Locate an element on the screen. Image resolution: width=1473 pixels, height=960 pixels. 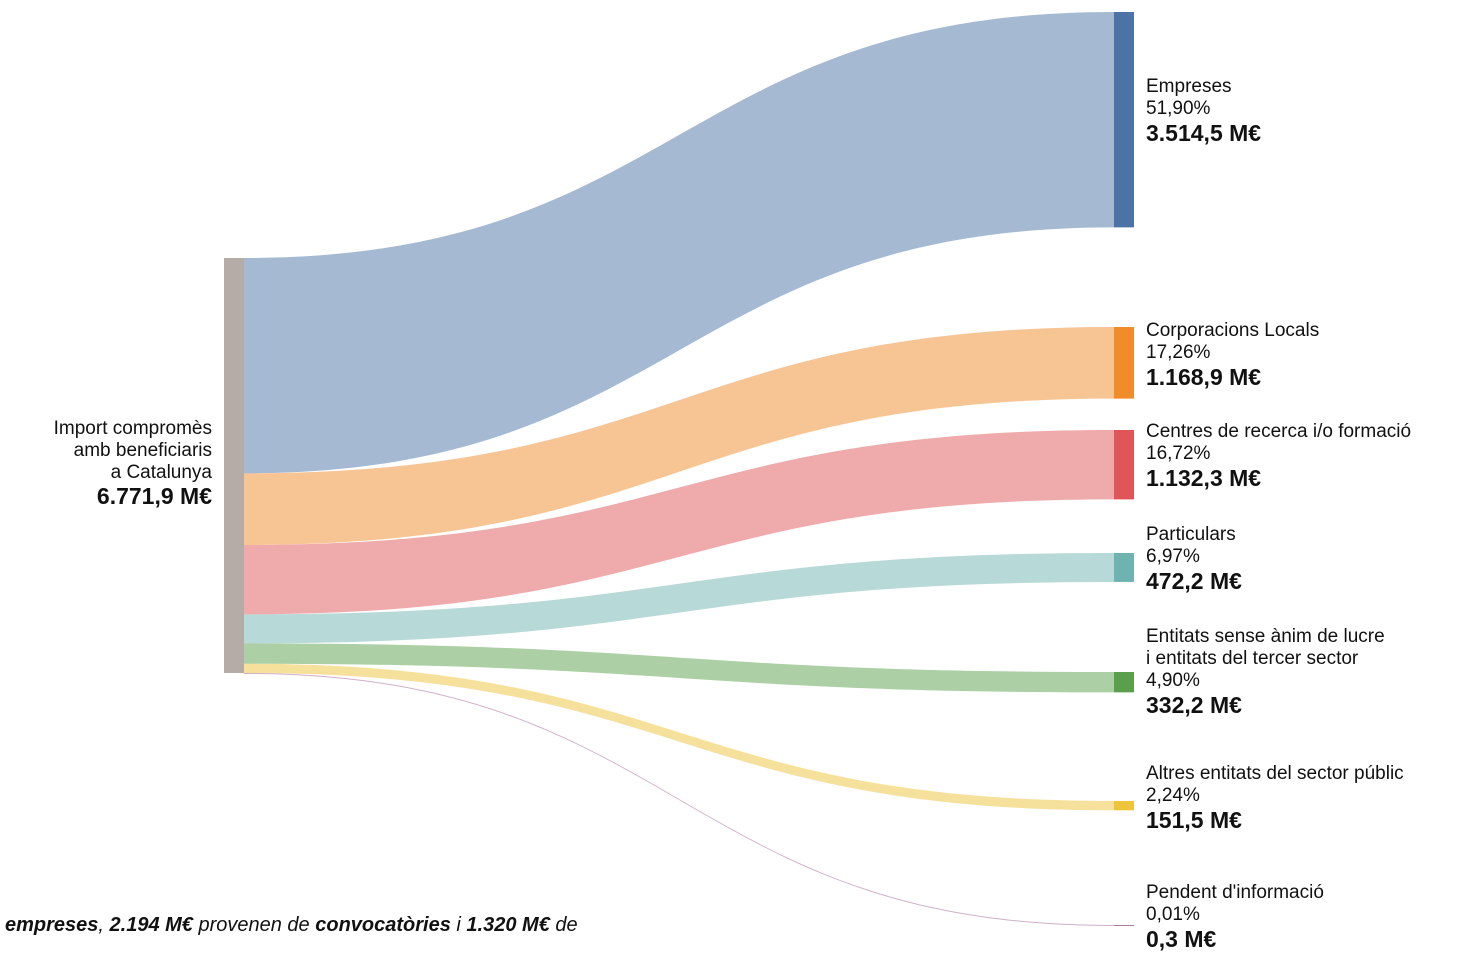
target-name: Empreses is located at coordinates (1189, 86).